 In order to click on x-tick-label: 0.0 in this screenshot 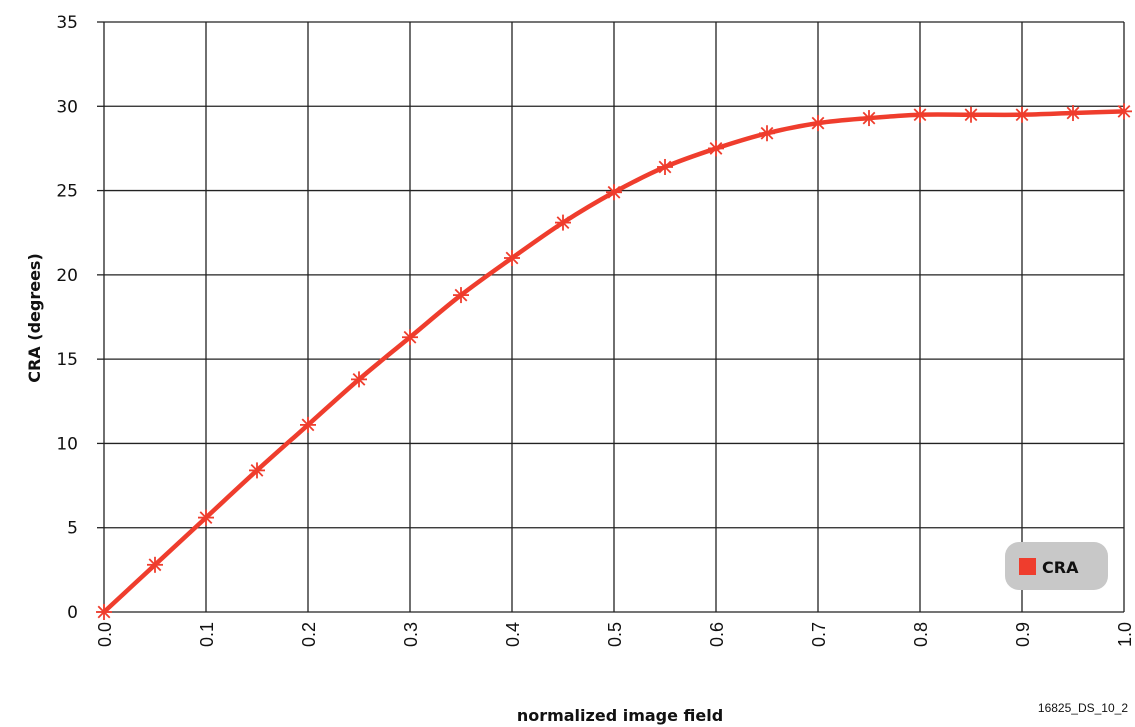, I will do `click(105, 634)`.